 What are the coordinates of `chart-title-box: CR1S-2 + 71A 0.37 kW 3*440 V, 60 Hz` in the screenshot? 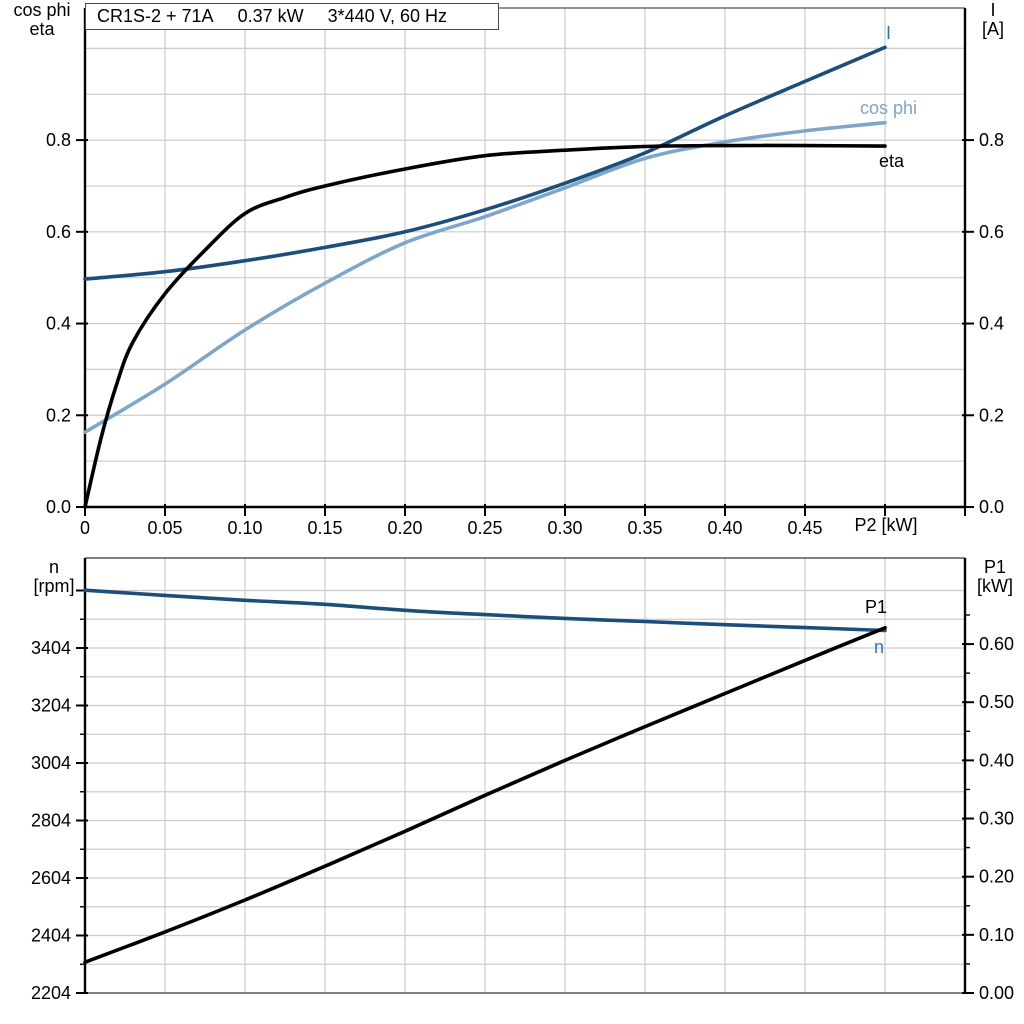 It's located at (292, 16).